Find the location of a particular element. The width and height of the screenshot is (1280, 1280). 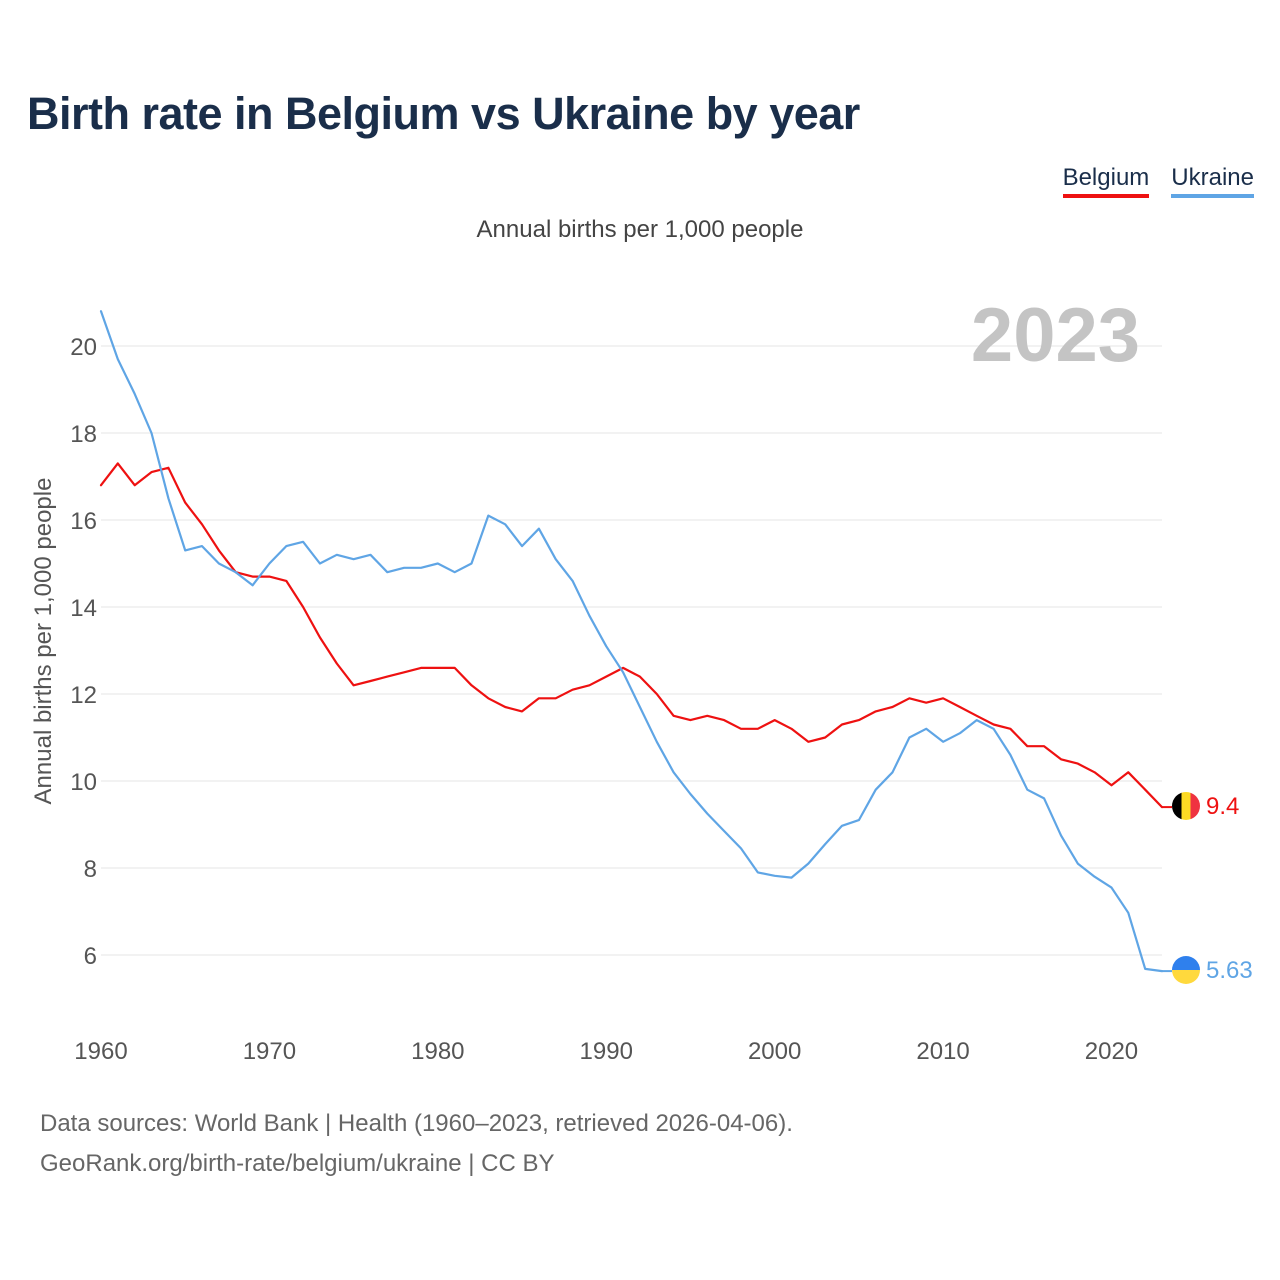

y-tick-label: 18 is located at coordinates (83, 434).